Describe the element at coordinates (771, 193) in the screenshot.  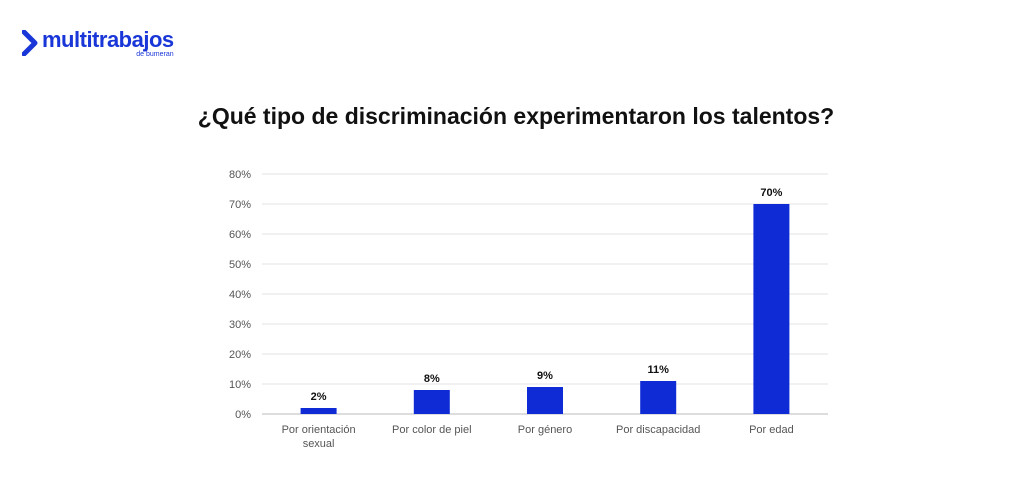
I see `data-label: 70%` at that location.